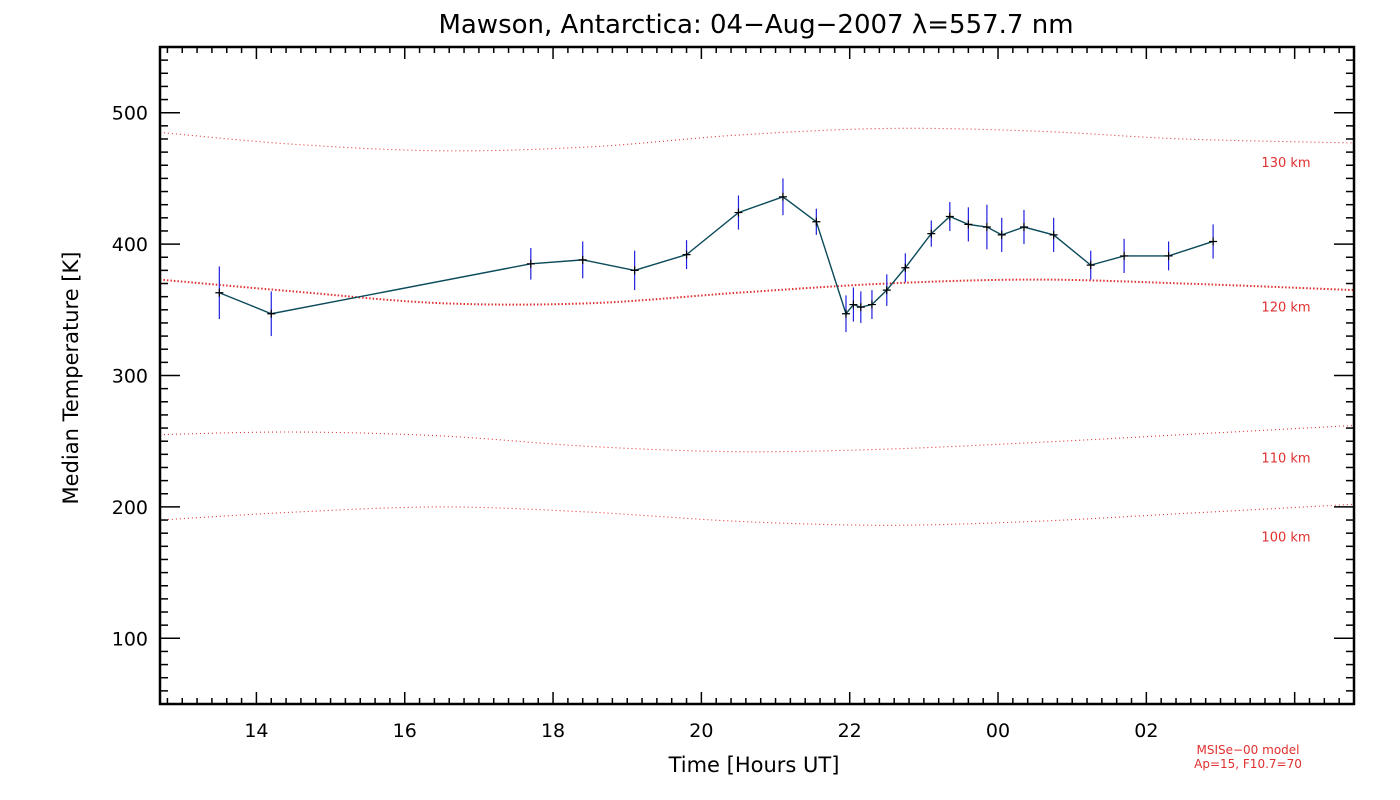 This screenshot has height=800, width=1400. Describe the element at coordinates (71, 378) in the screenshot. I see `y-axis-label: Median Temperature [K]` at that location.